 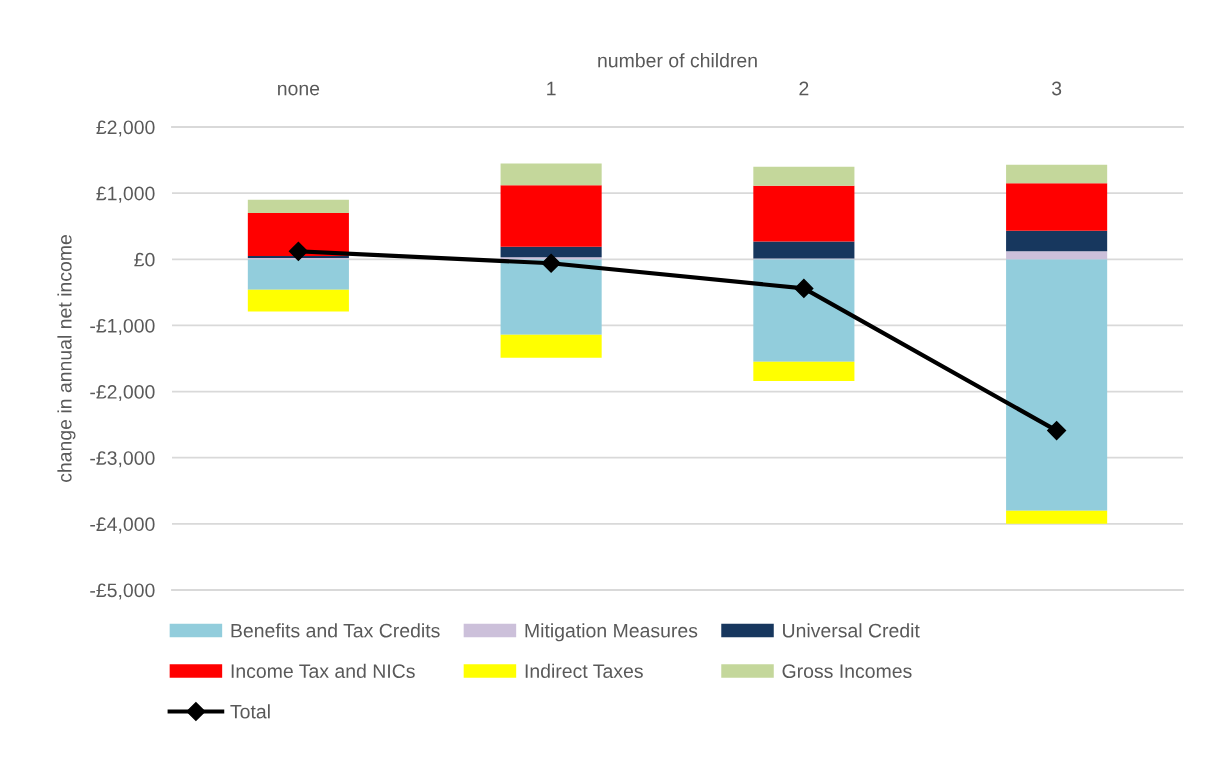 I want to click on legend-label: Mitigation Measures, so click(x=611, y=632).